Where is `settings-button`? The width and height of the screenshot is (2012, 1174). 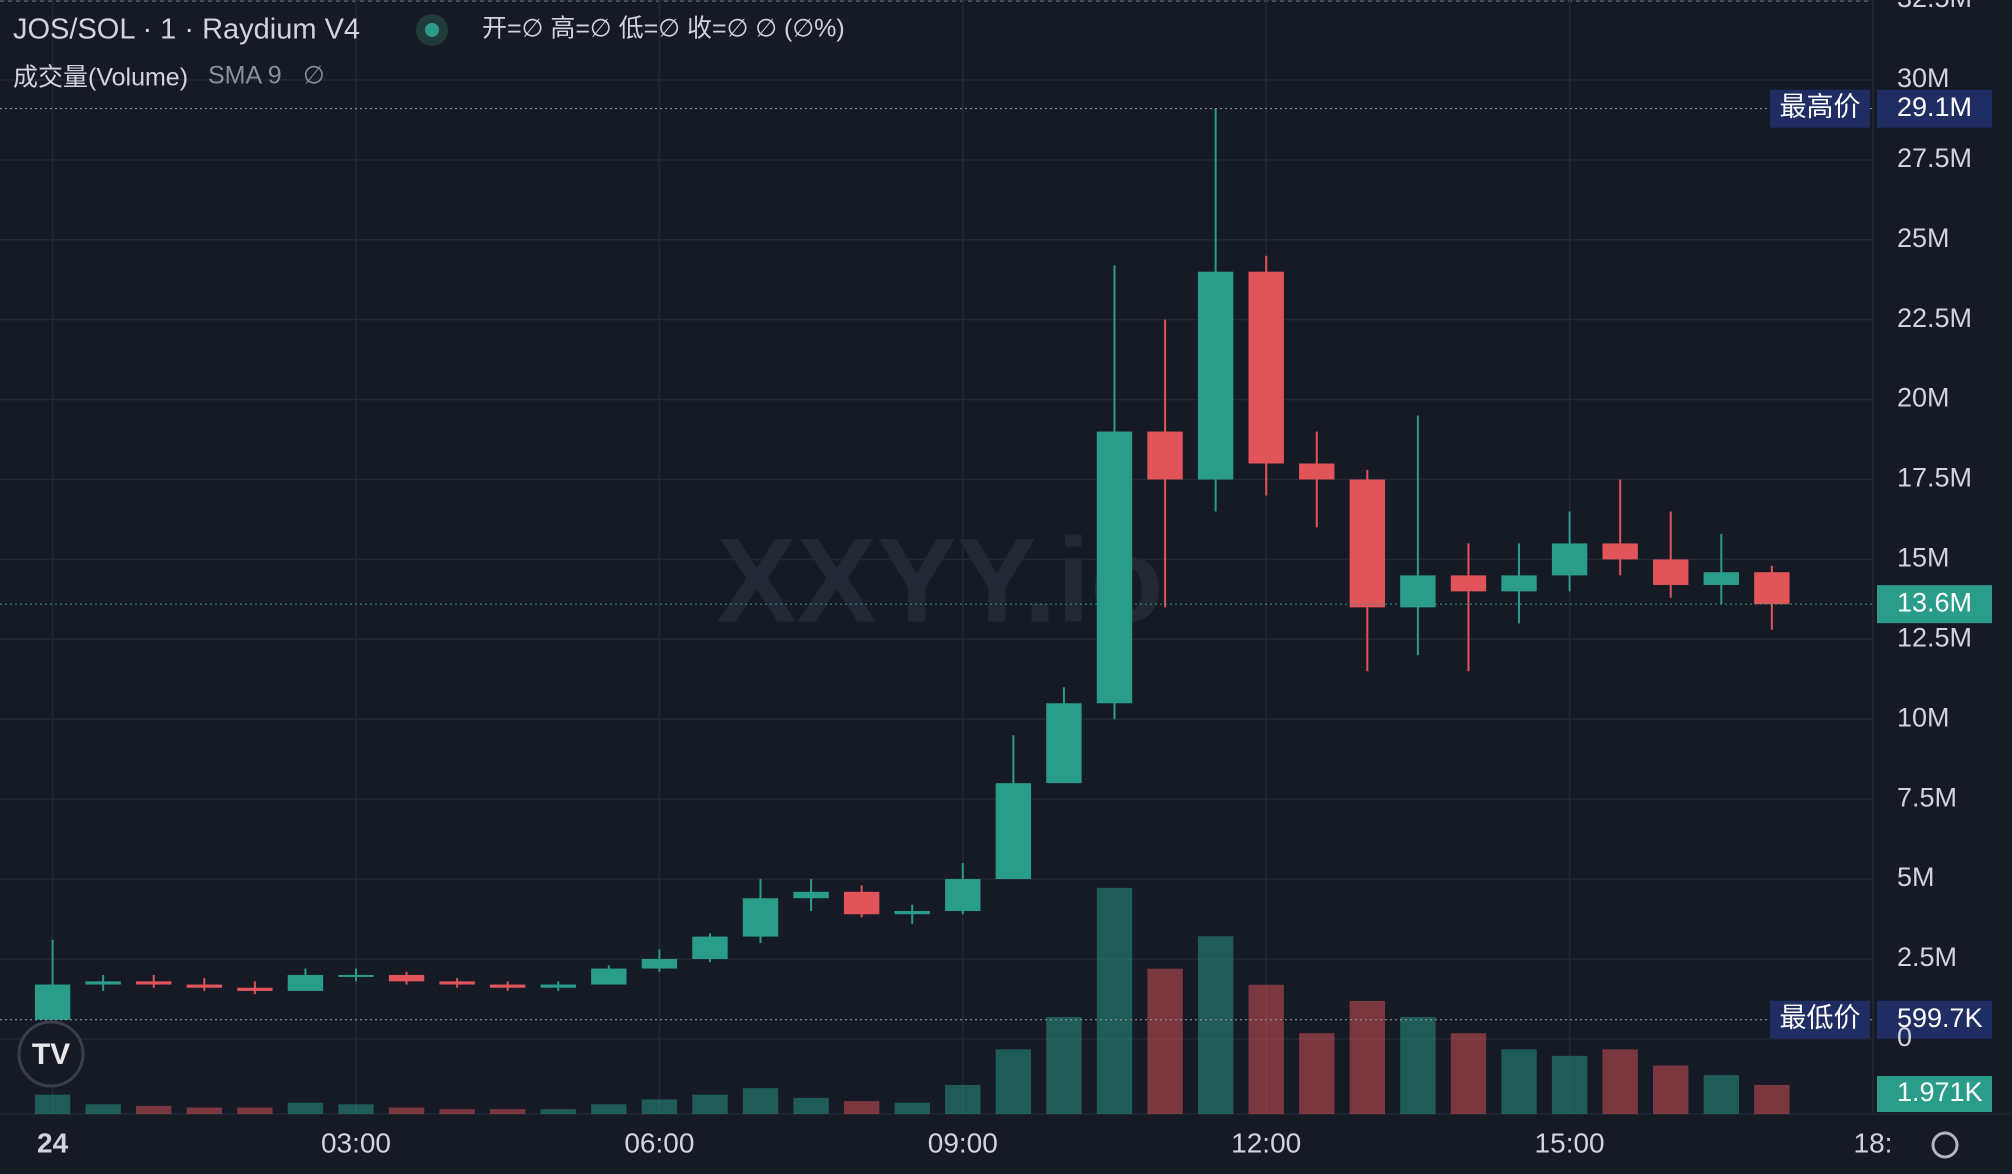
settings-button is located at coordinates (1945, 1145).